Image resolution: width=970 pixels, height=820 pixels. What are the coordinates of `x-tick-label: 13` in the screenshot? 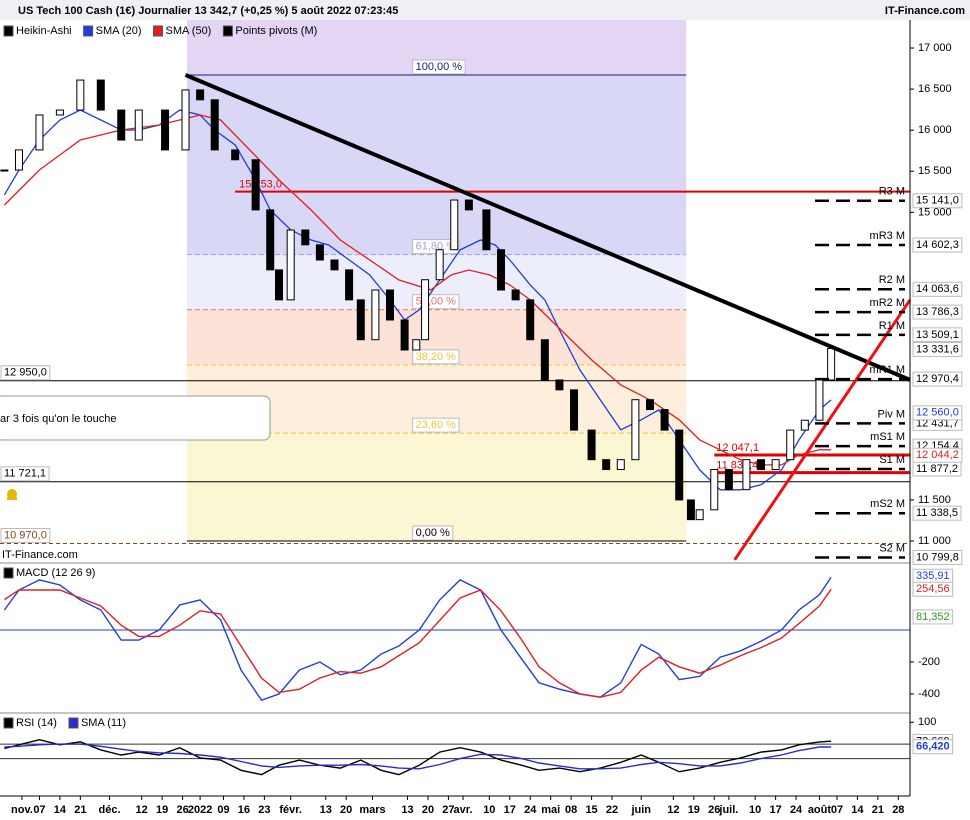 It's located at (407, 810).